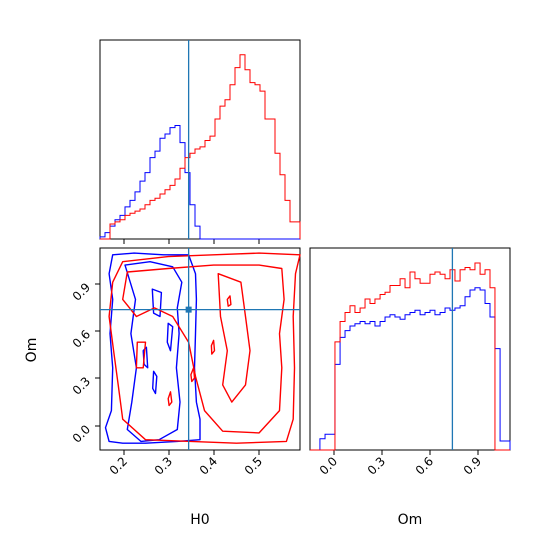 Image resolution: width=550 pixels, height=550 pixels. I want to click on om-marginal-axis-label: Om, so click(410, 520).